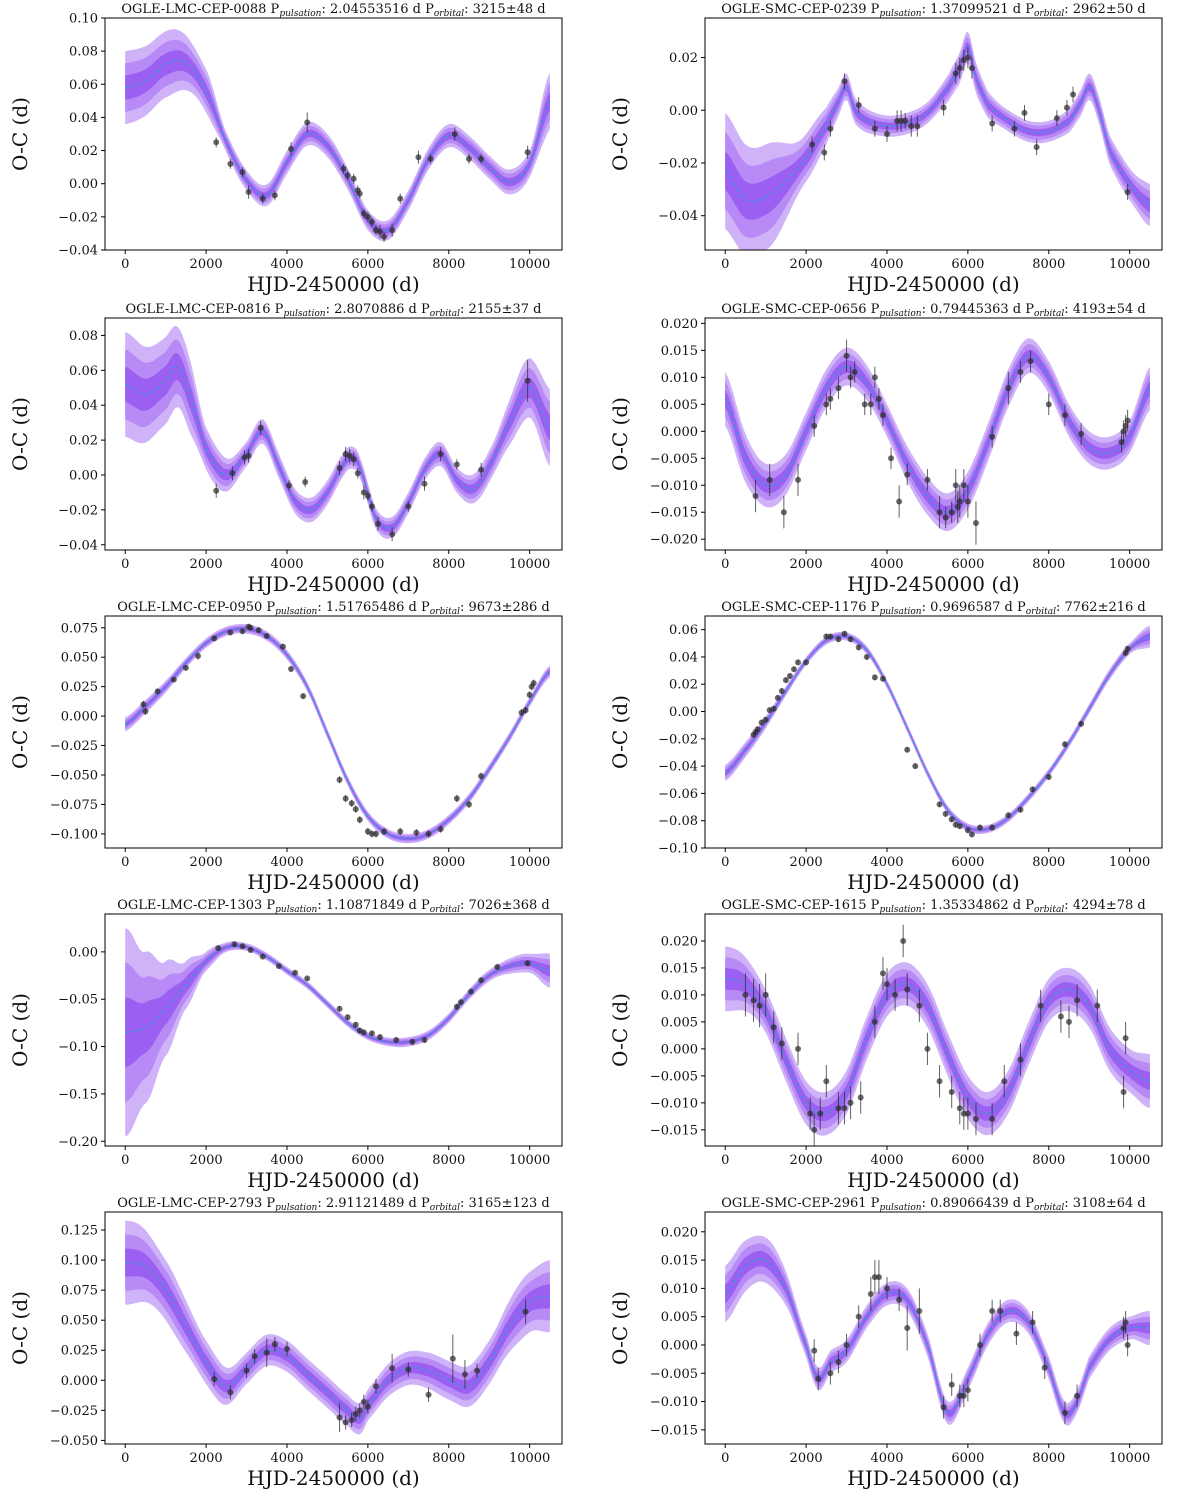 The image size is (1200, 1499). I want to click on y-tick-label: −0.02, so click(78, 217).